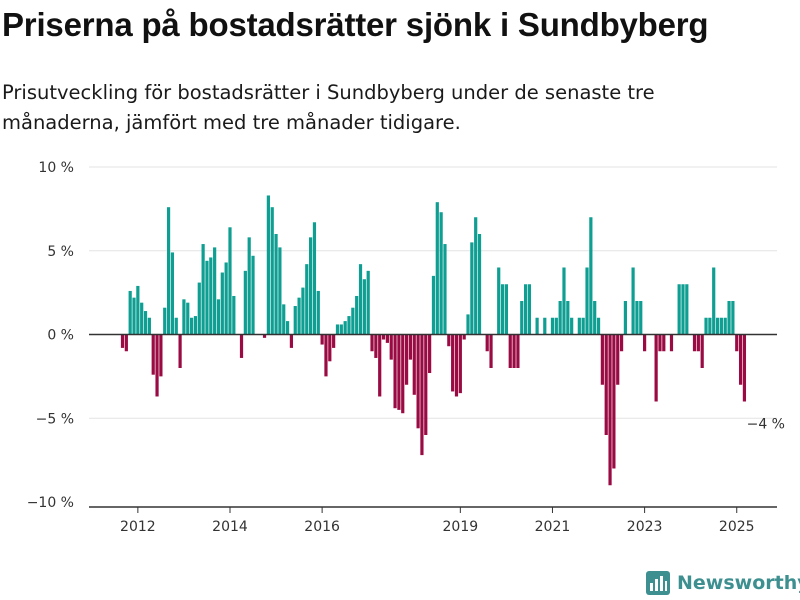  What do you see at coordinates (553, 527) in the screenshot?
I see `x-tick-label: 2021` at bounding box center [553, 527].